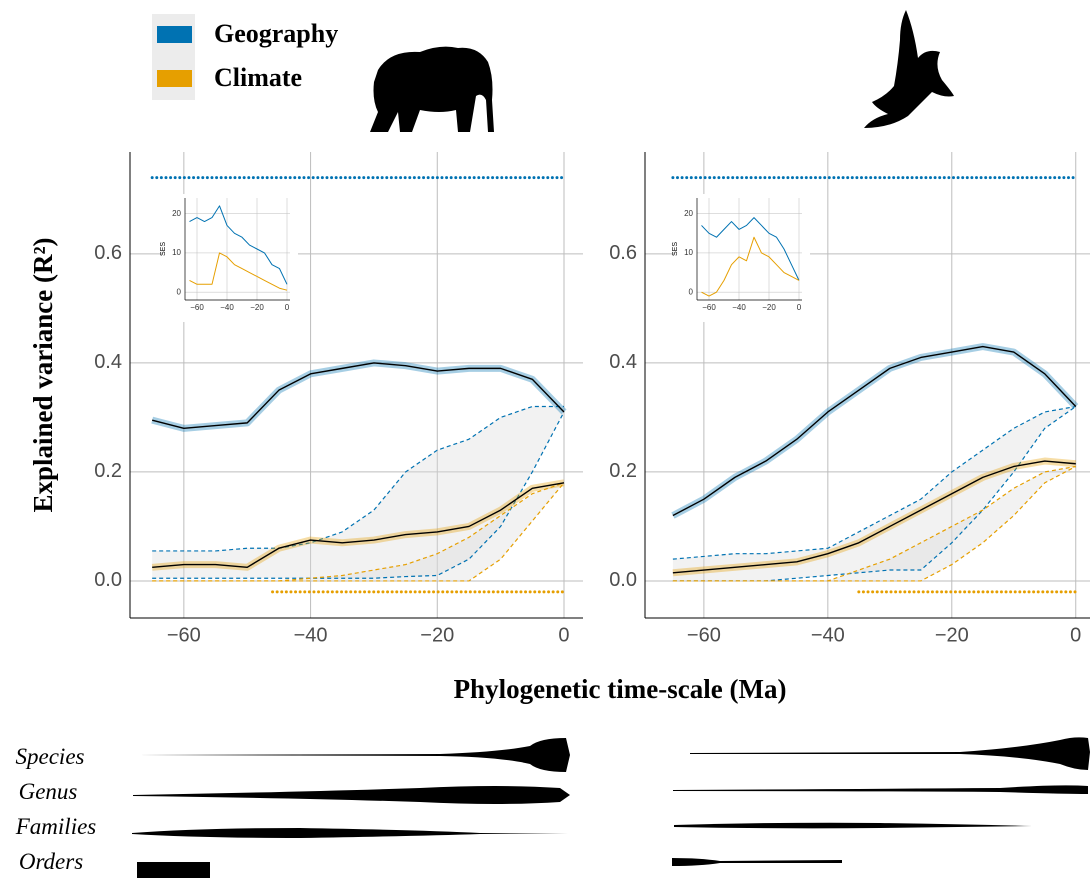  What do you see at coordinates (56, 809) in the screenshot?
I see `rank-labels: Species Genus Families Orders` at bounding box center [56, 809].